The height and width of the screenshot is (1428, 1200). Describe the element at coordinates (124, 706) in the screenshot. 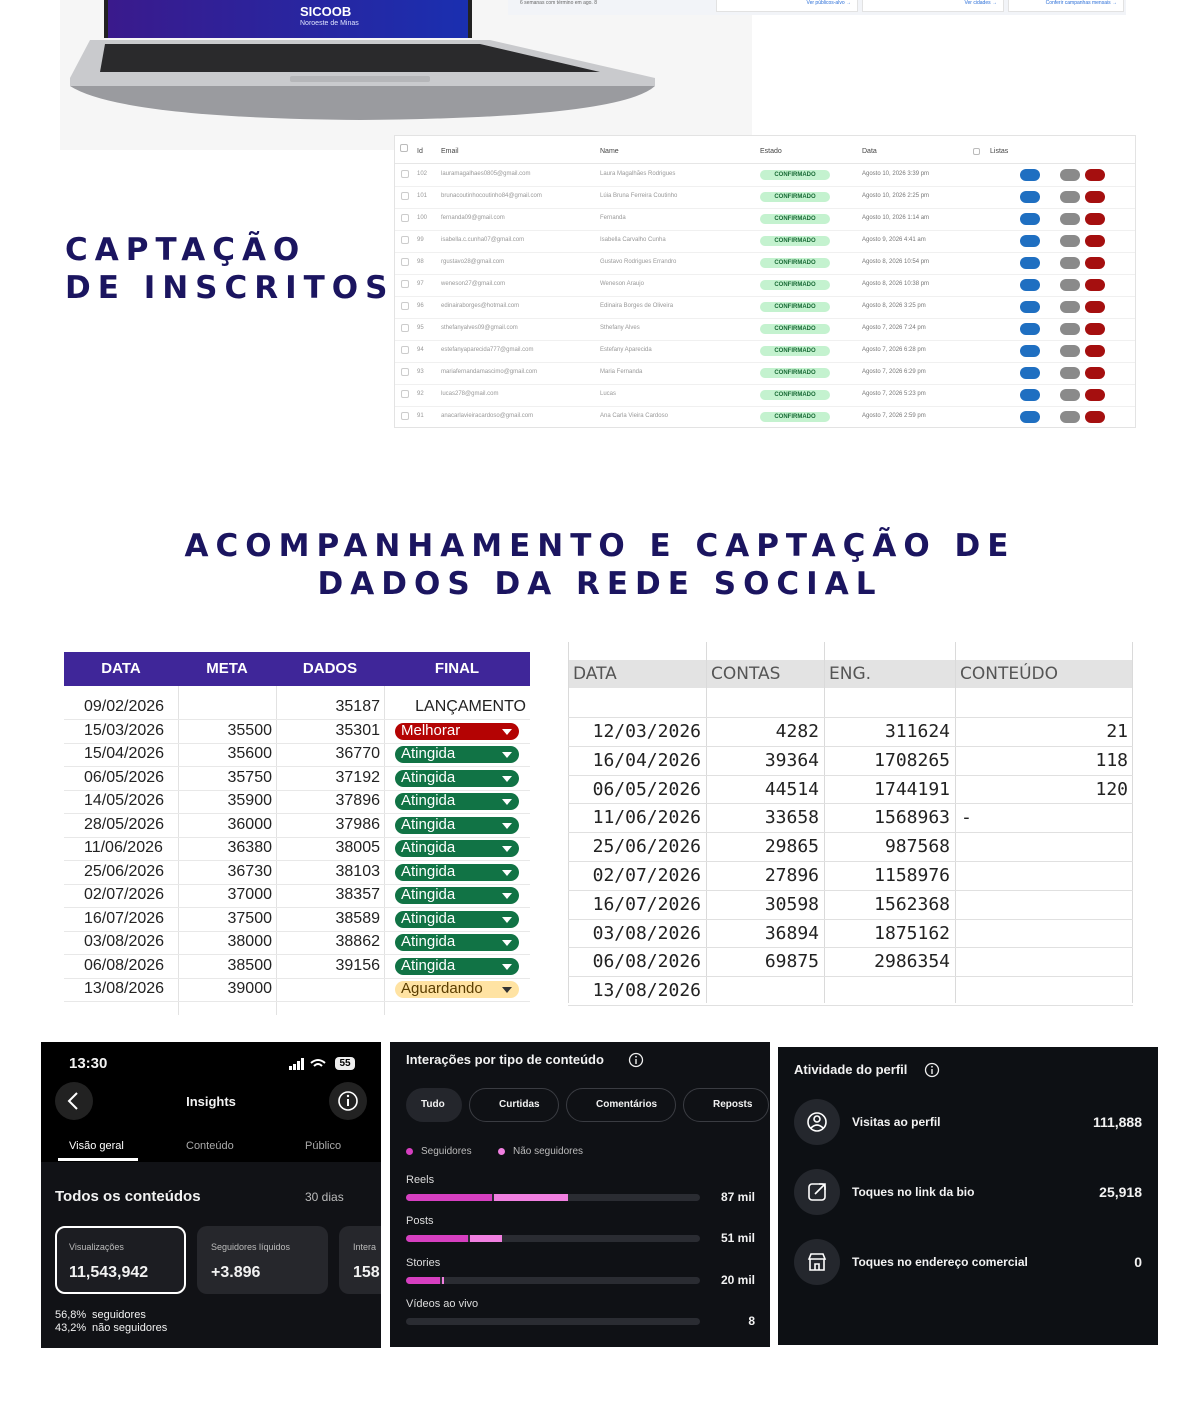

I see `cell: 09/02/2026` at that location.